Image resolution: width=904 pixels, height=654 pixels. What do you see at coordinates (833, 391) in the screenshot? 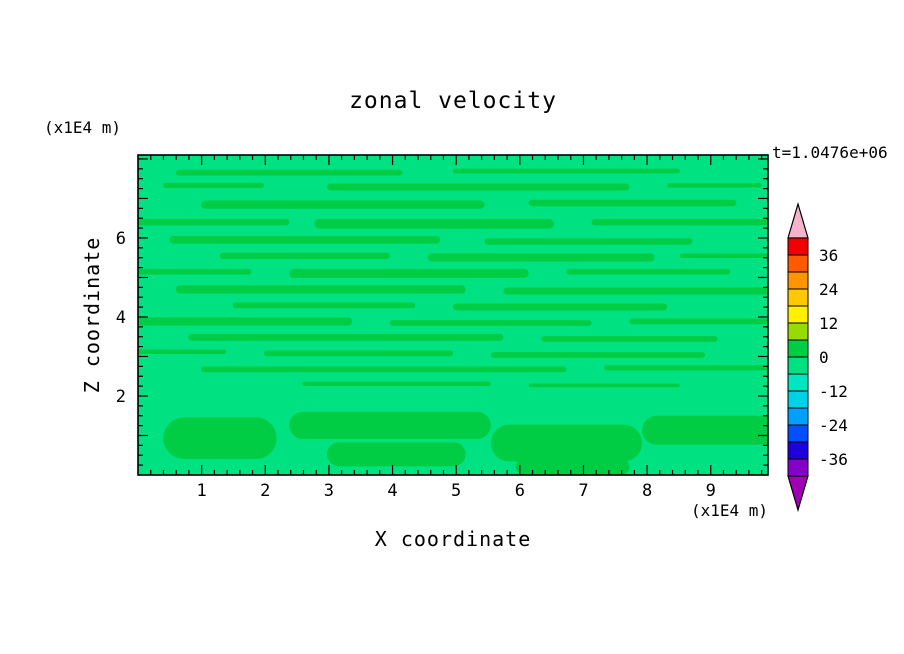
I see `svg-text: -12` at bounding box center [833, 391].